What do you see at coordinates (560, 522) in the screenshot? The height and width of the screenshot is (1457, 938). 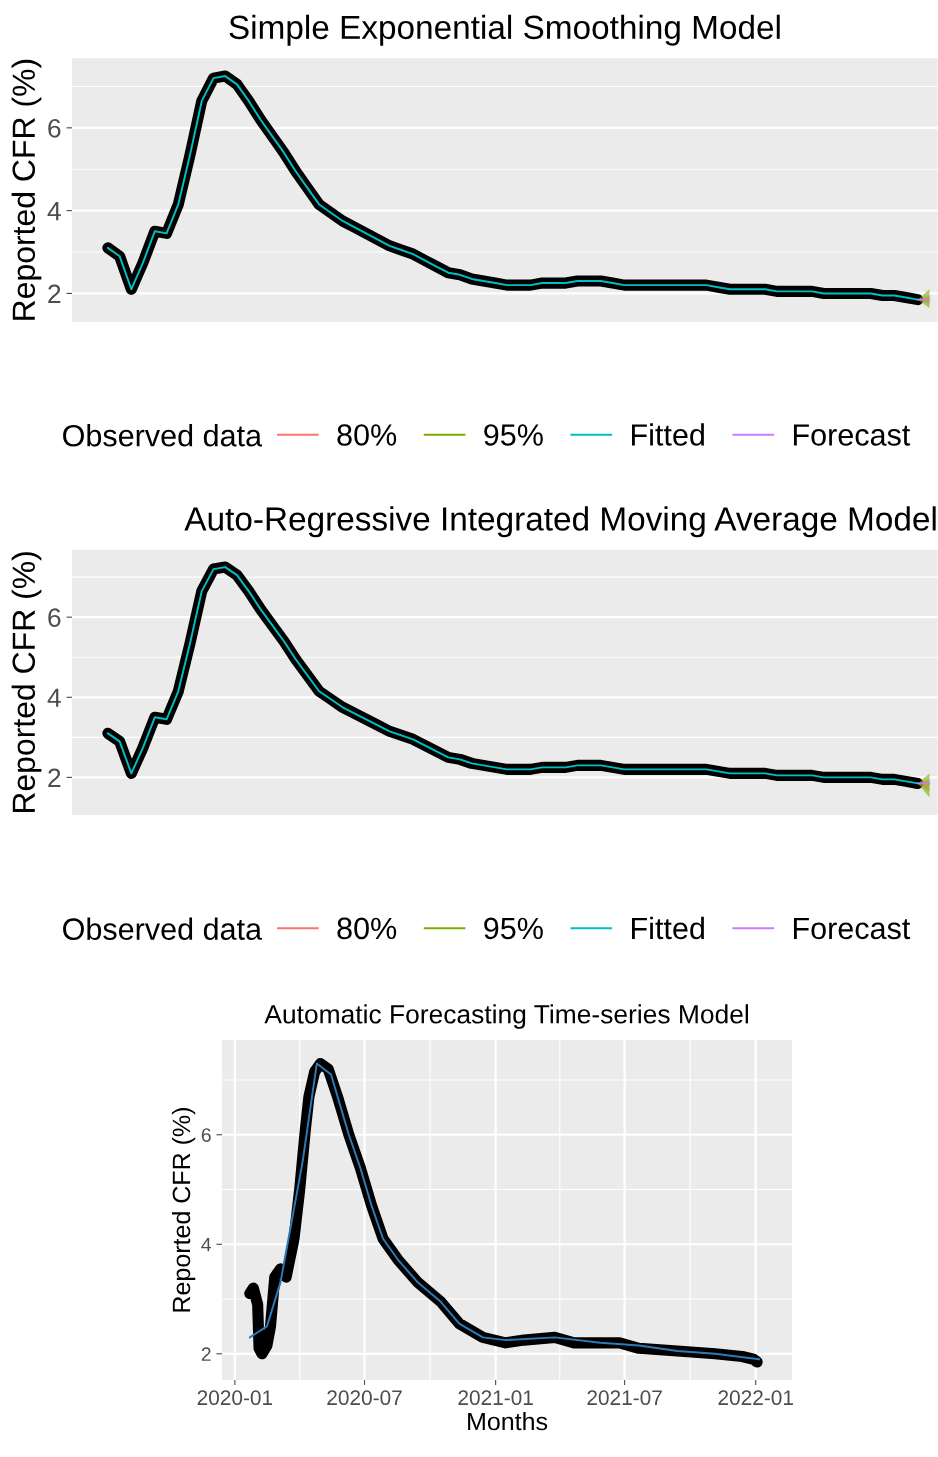 I see `chart-title: Auto-Regressive Integrated Moving Average Model` at bounding box center [560, 522].